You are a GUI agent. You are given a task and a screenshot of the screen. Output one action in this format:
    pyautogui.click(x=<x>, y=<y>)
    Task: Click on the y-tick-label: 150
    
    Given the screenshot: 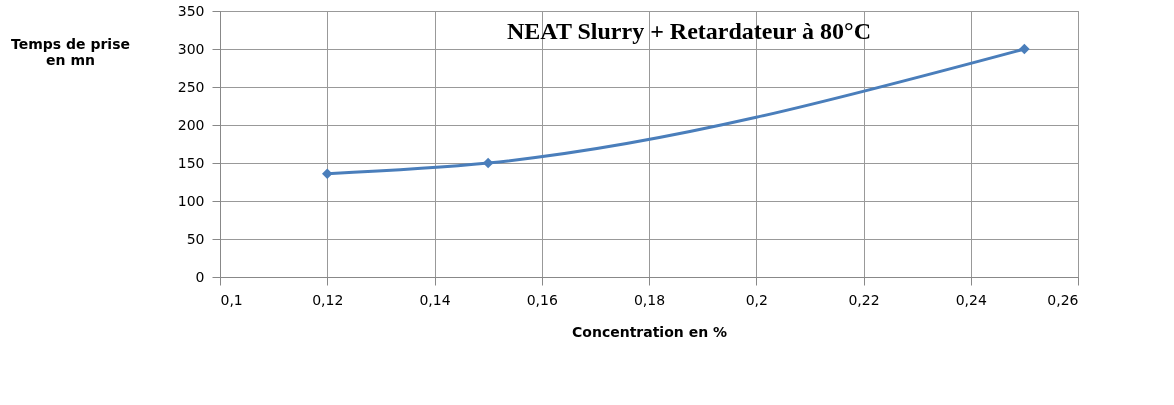 What is the action you would take?
    pyautogui.click(x=191, y=162)
    